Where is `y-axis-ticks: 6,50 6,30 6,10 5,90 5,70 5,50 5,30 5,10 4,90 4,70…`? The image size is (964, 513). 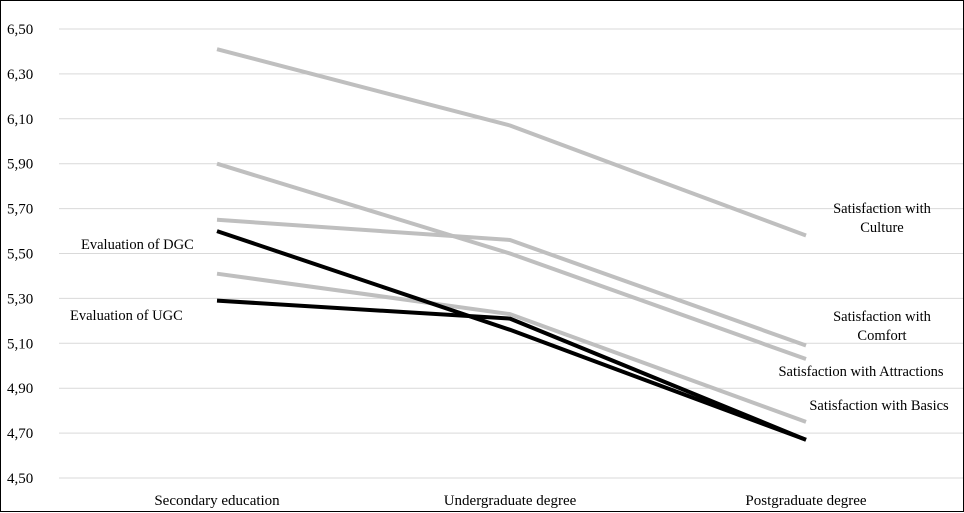 y-axis-ticks: 6,50 6,30 6,10 5,90 5,70 5,50 5,30 5,10 4,90 4,70… is located at coordinates (20, 254).